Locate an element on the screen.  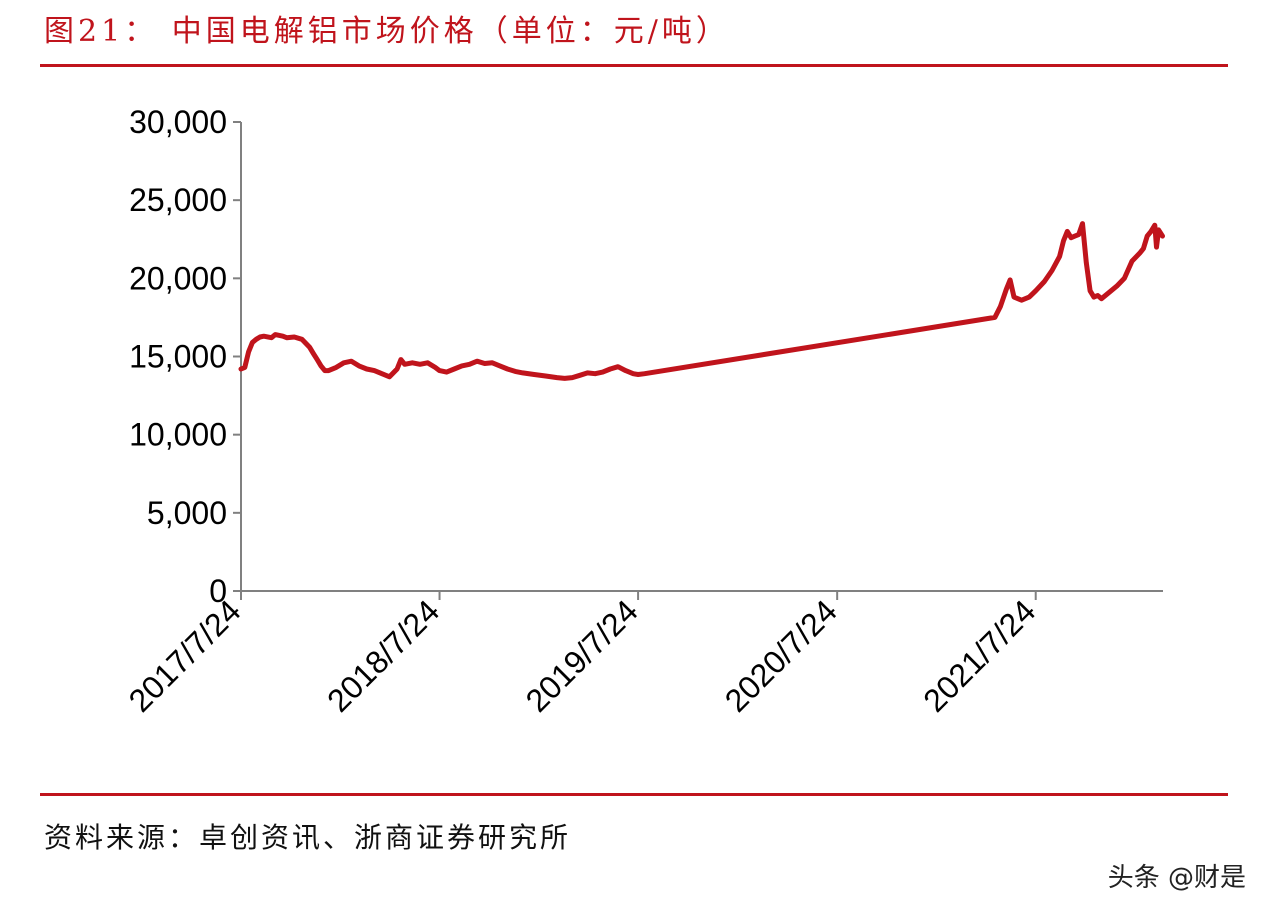
x-tick-label: 2021/7/24 is located at coordinates (979, 656).